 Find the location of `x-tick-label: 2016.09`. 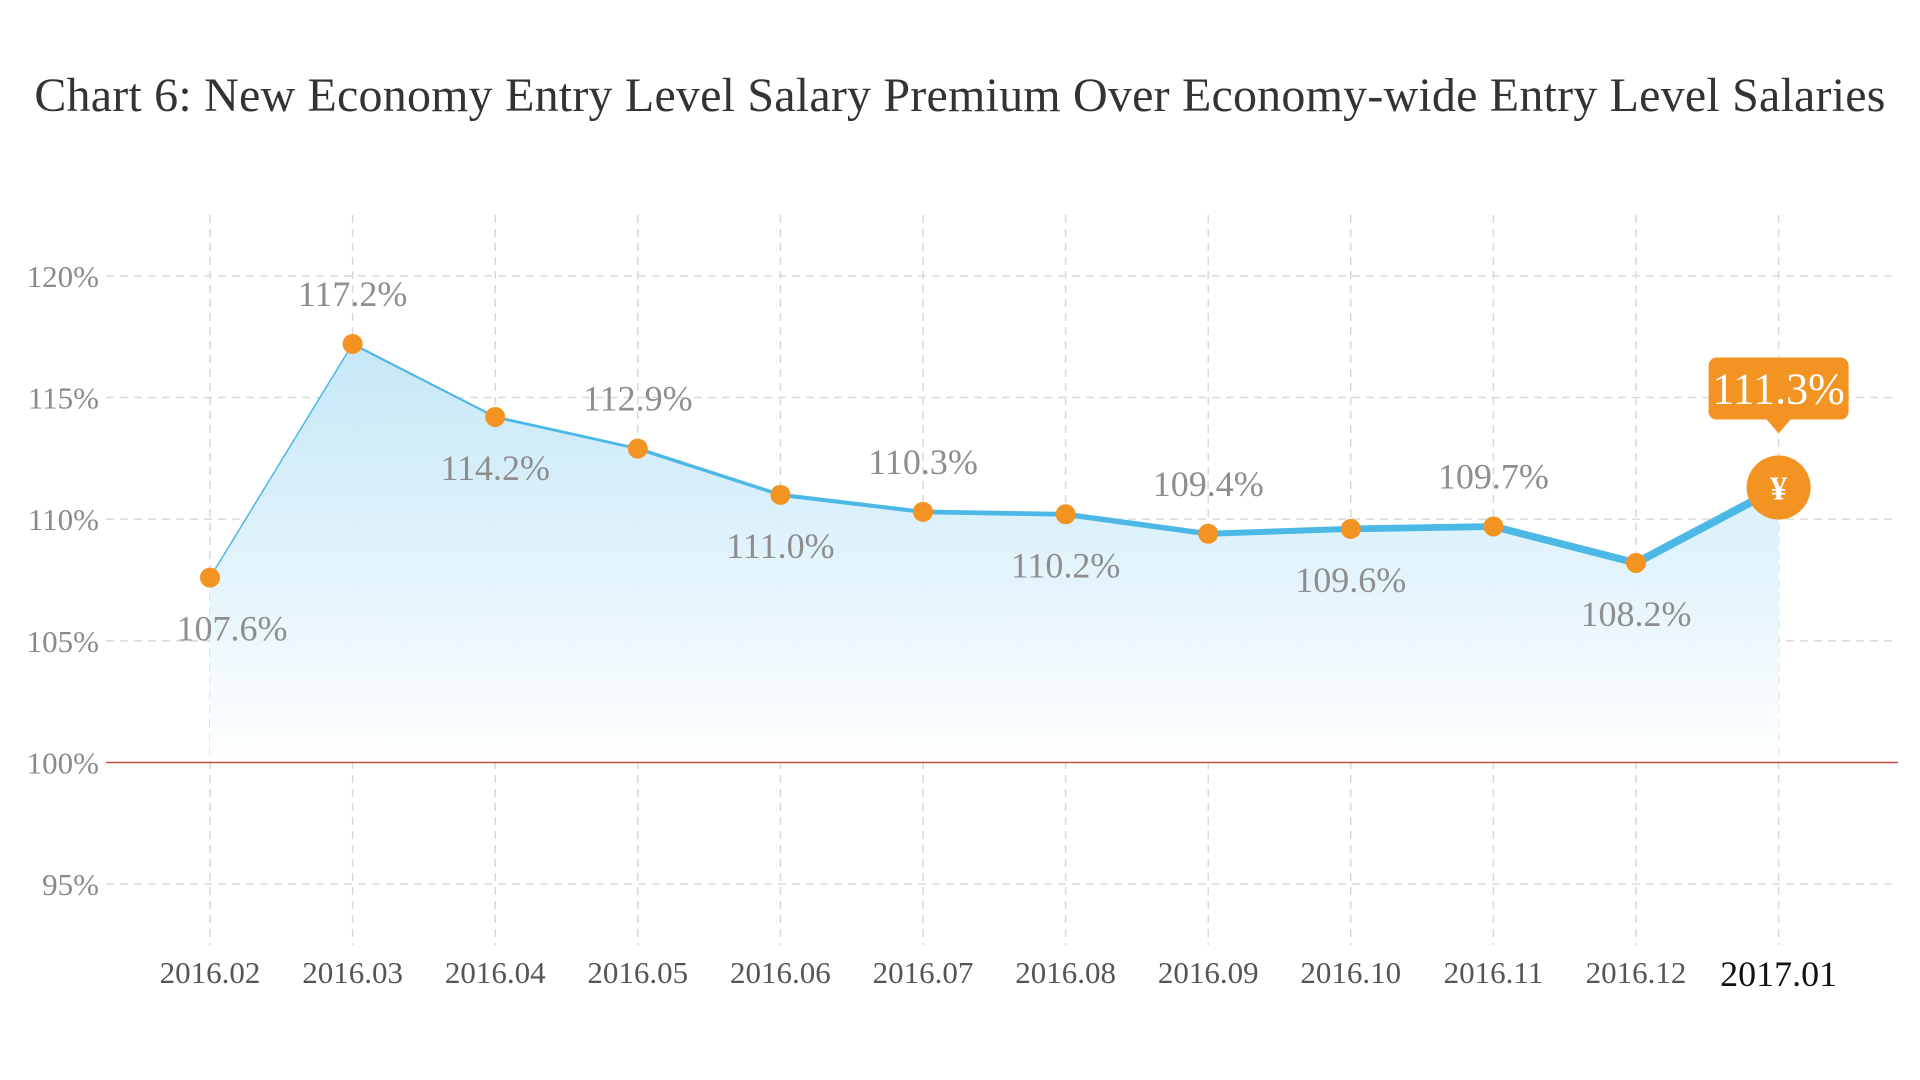

x-tick-label: 2016.09 is located at coordinates (1208, 972).